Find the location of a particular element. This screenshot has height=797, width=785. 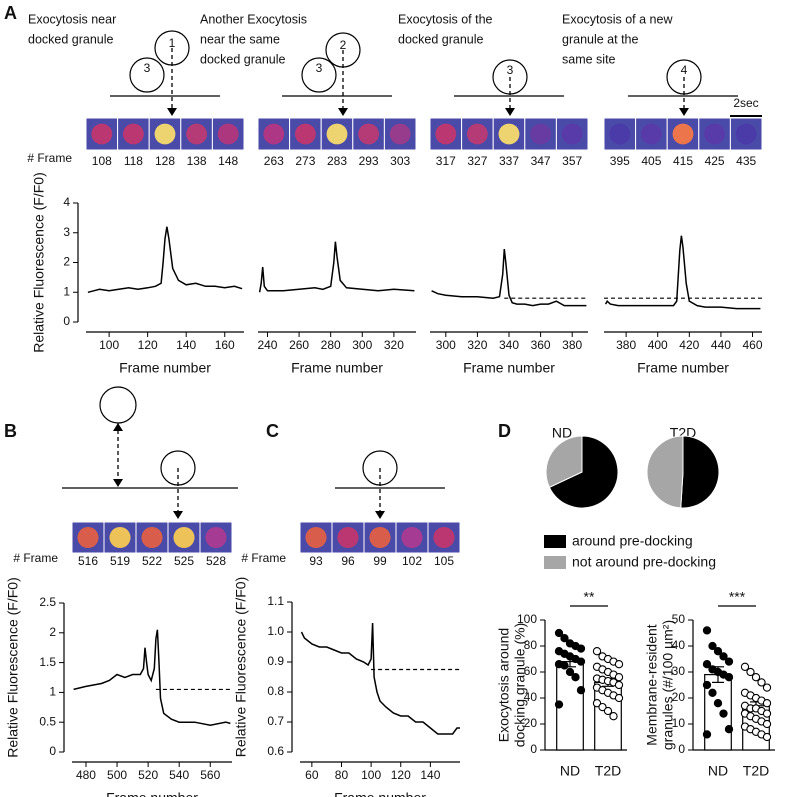

caption: Exocytosis of a new is located at coordinates (617, 19).